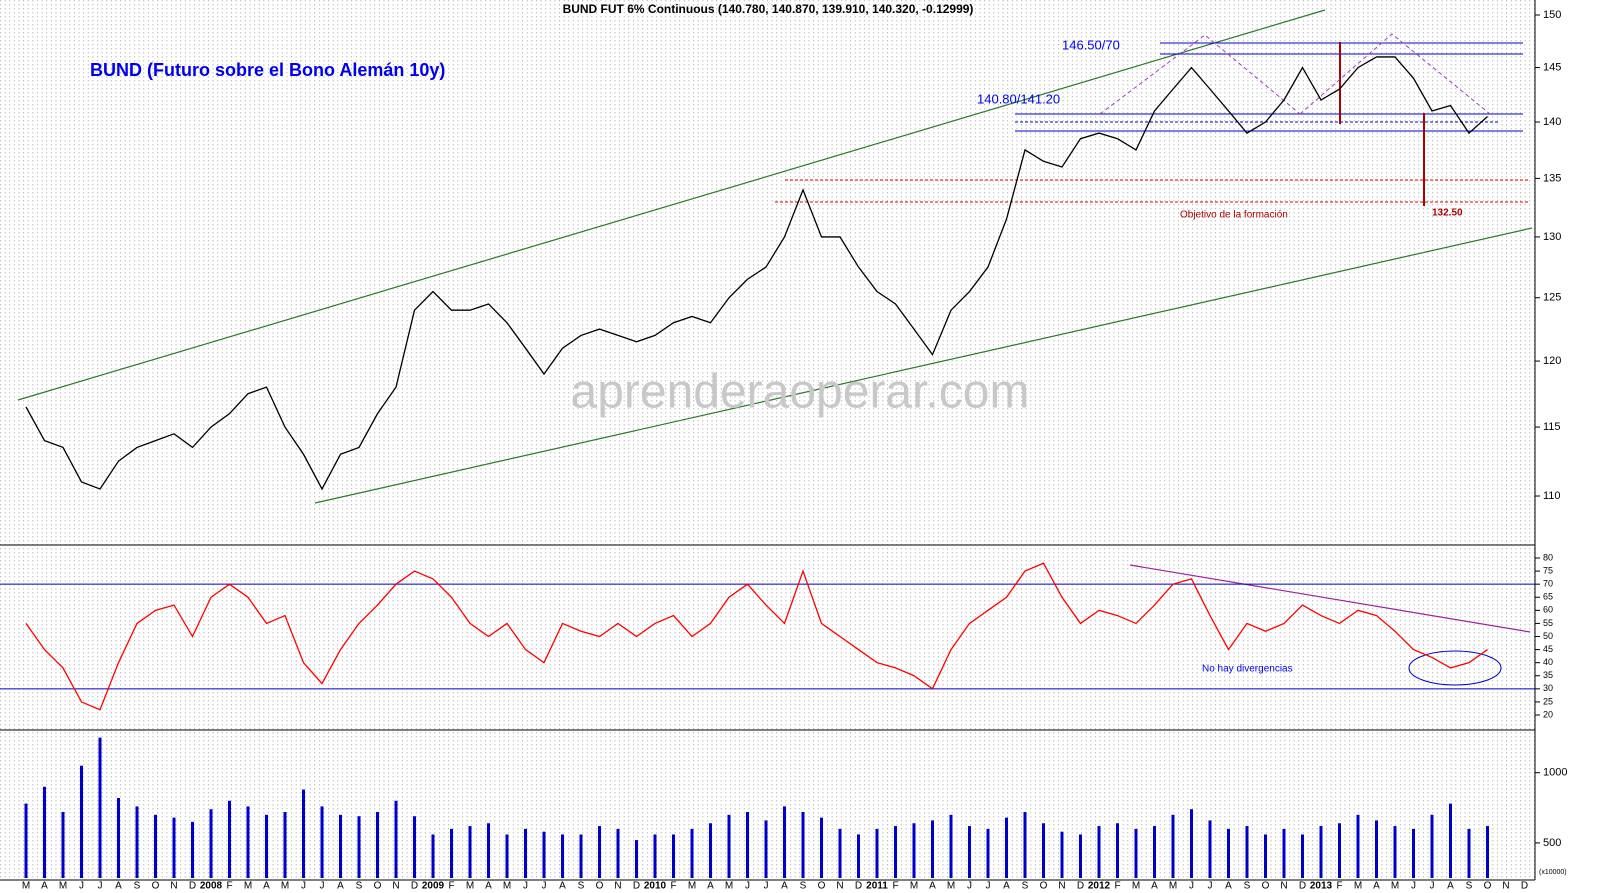  What do you see at coordinates (1548, 675) in the screenshot?
I see `y-tick-label: 35` at bounding box center [1548, 675].